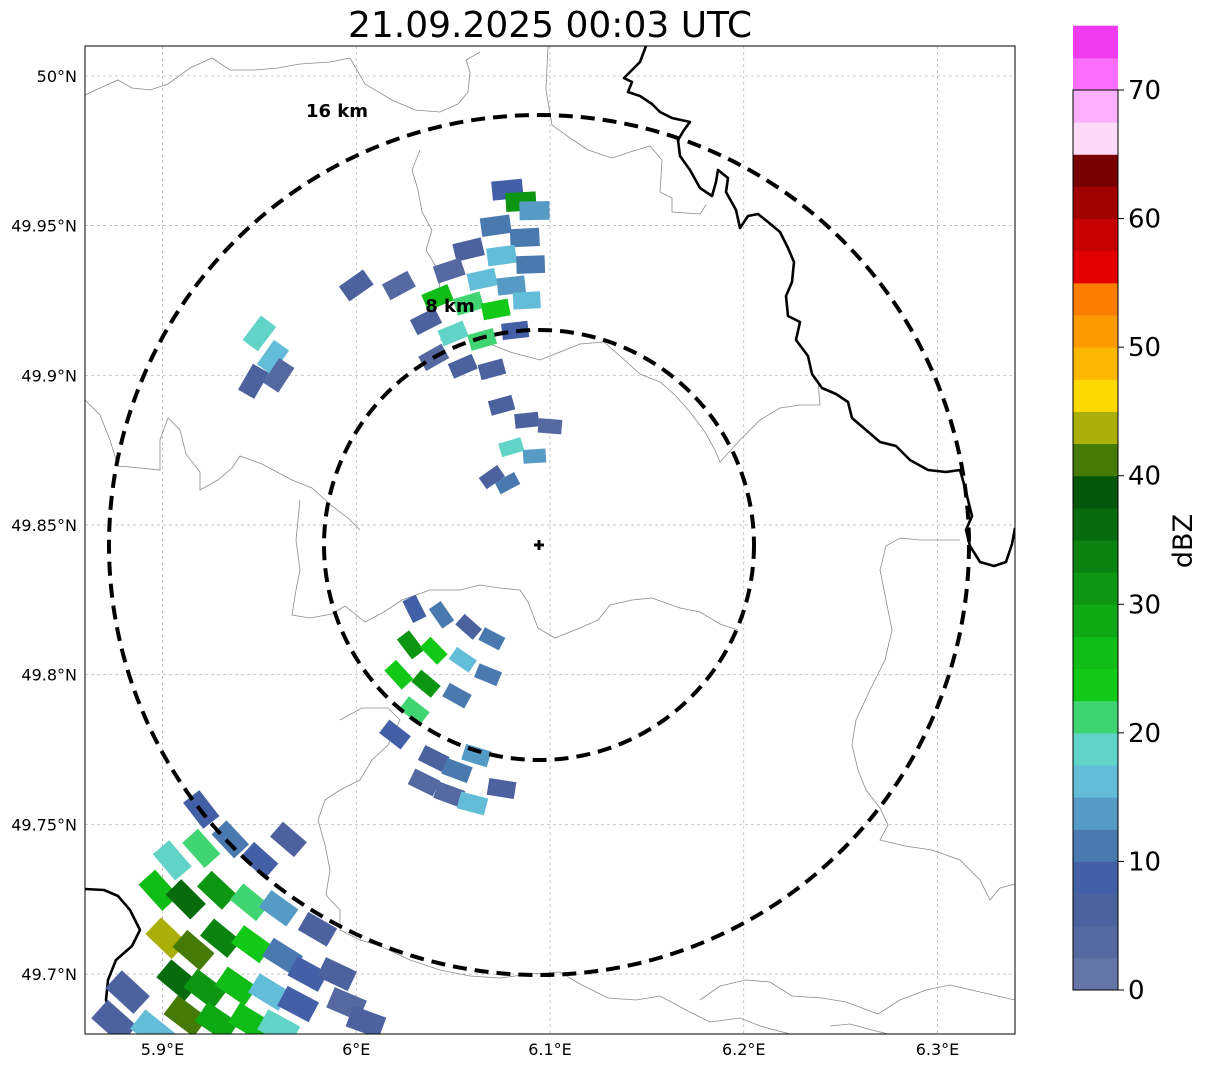 This screenshot has width=1207, height=1069. What do you see at coordinates (44, 226) in the screenshot?
I see `y-tick-label: 49.95°N` at bounding box center [44, 226].